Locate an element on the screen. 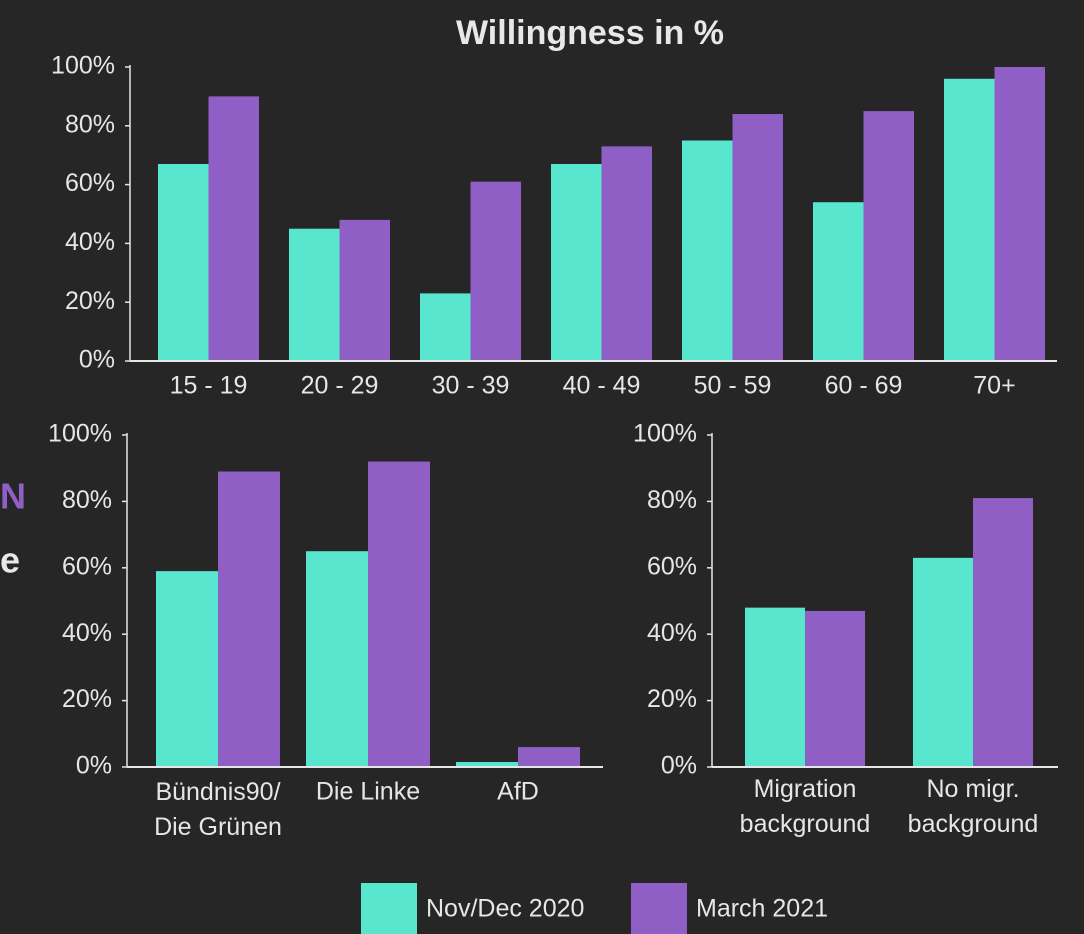 Image resolution: width=1084 pixels, height=934 pixels. x-tick-label: Bündnis90/Die Grünen is located at coordinates (218, 809).